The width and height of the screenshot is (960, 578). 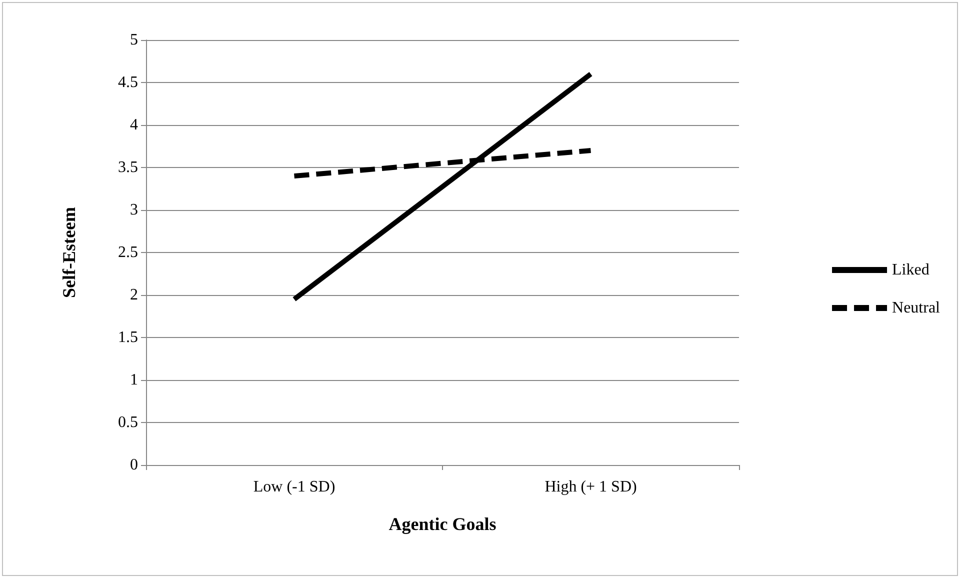 I want to click on y-tick-label: 5, so click(x=134, y=40).